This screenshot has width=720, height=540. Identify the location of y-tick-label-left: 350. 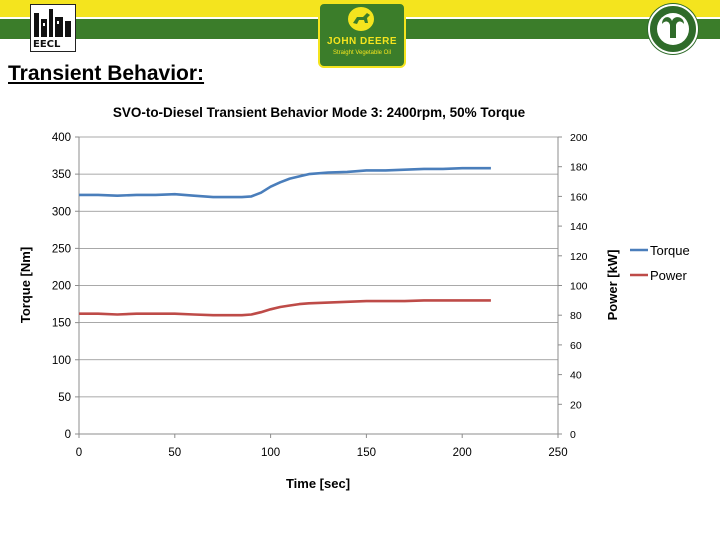
(61, 175).